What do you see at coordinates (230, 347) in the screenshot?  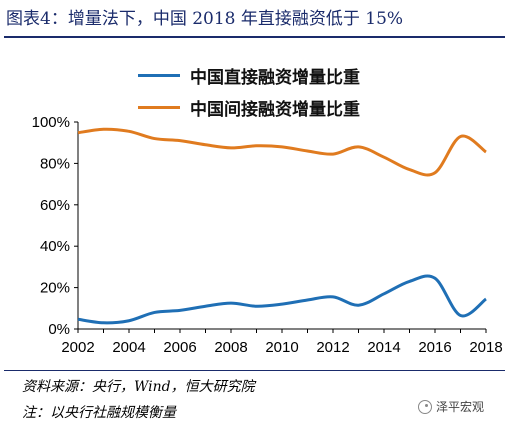 I see `x-tick-label: 2008` at bounding box center [230, 347].